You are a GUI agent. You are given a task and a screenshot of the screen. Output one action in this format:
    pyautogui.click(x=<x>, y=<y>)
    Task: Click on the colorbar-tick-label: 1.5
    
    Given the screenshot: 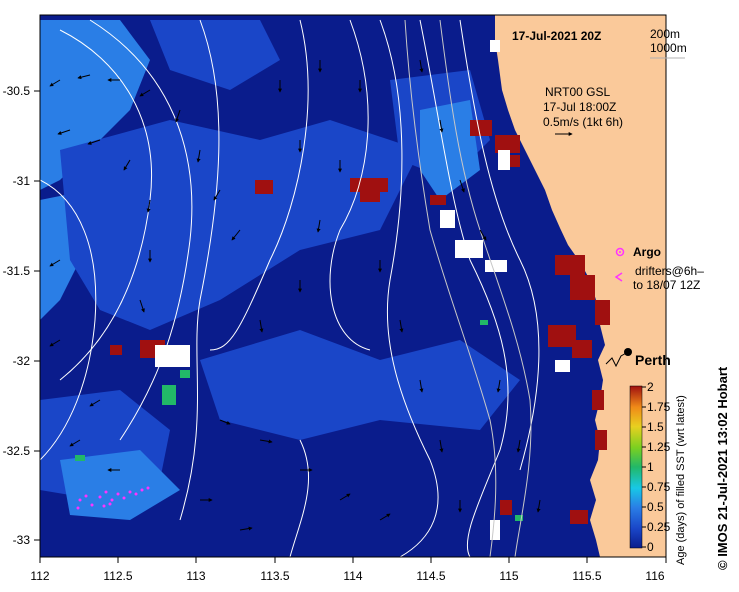 What is the action you would take?
    pyautogui.click(x=655, y=427)
    